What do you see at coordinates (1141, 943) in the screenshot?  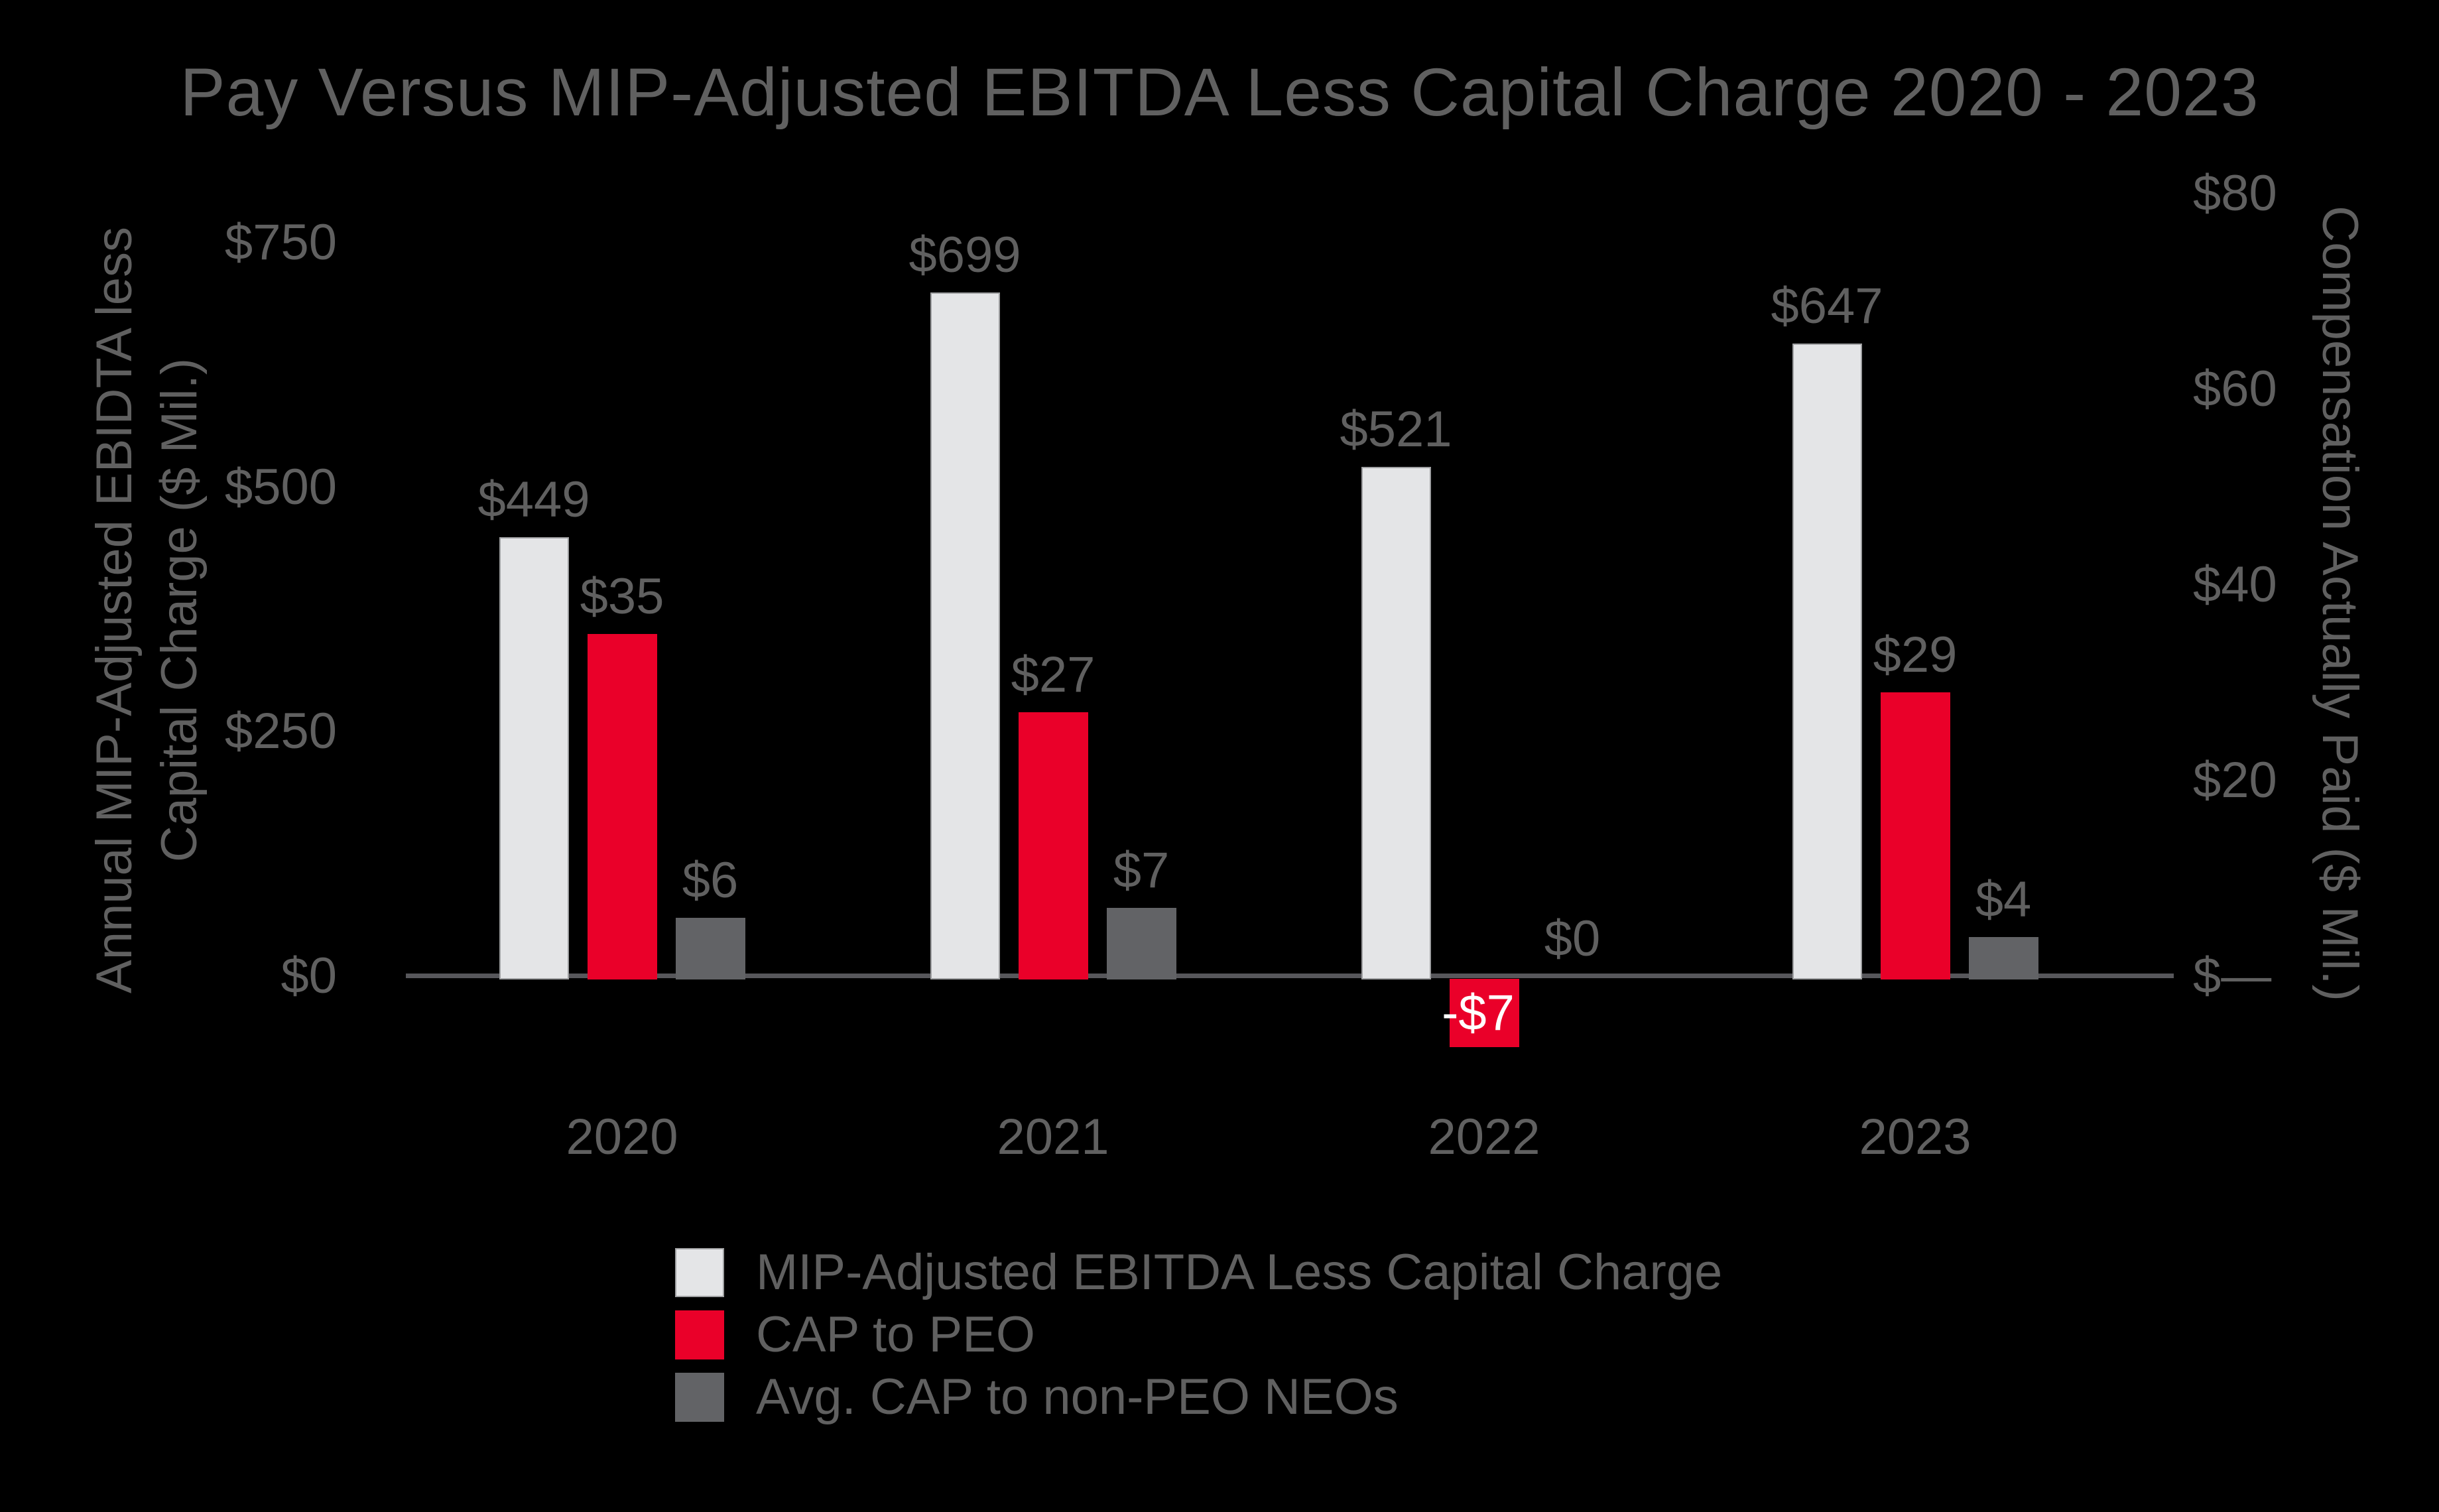 I see `bar-2021-avg-cap-neo` at bounding box center [1141, 943].